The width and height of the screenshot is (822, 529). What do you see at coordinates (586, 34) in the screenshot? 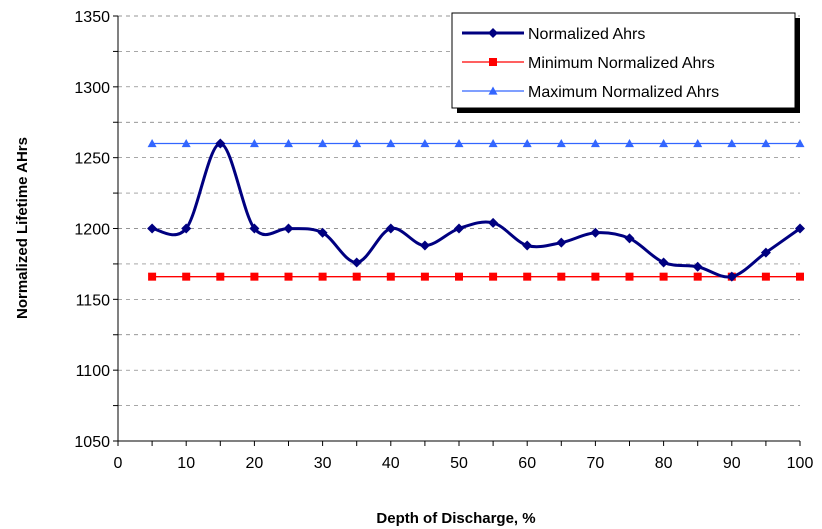
I see `legend-label: Normalized Ahrs` at bounding box center [586, 34].